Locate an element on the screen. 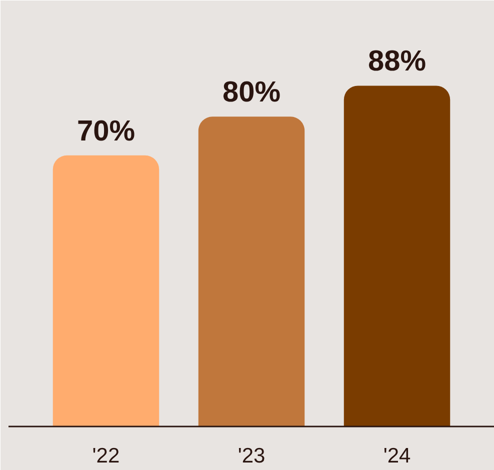 Image resolution: width=494 pixels, height=470 pixels. x-tick-label: '23 is located at coordinates (252, 456).